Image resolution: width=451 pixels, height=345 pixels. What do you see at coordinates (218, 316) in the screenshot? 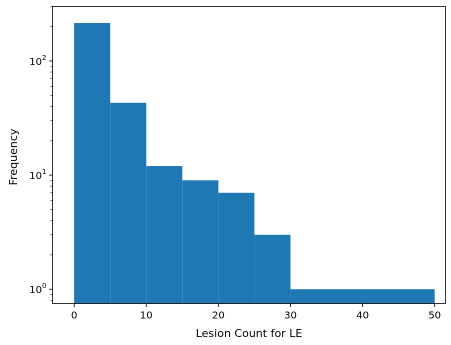
I see `x-tick-label: 20` at bounding box center [218, 316].